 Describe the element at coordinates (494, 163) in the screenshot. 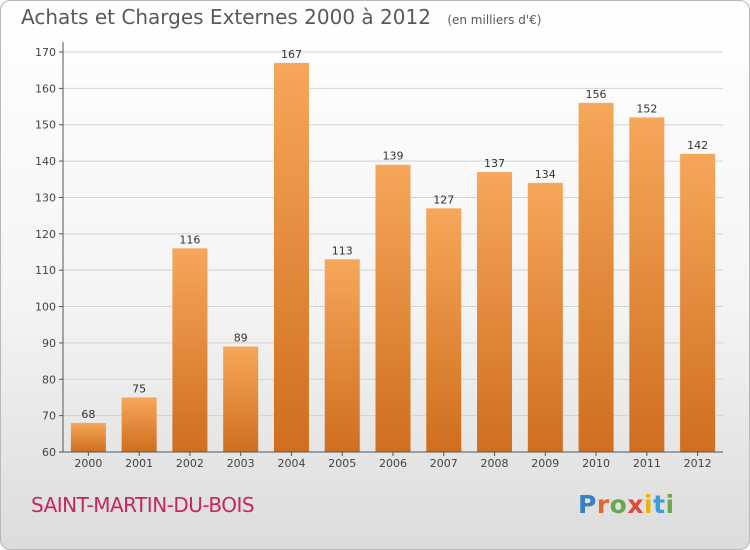

I see `bar-value-label: 137` at that location.